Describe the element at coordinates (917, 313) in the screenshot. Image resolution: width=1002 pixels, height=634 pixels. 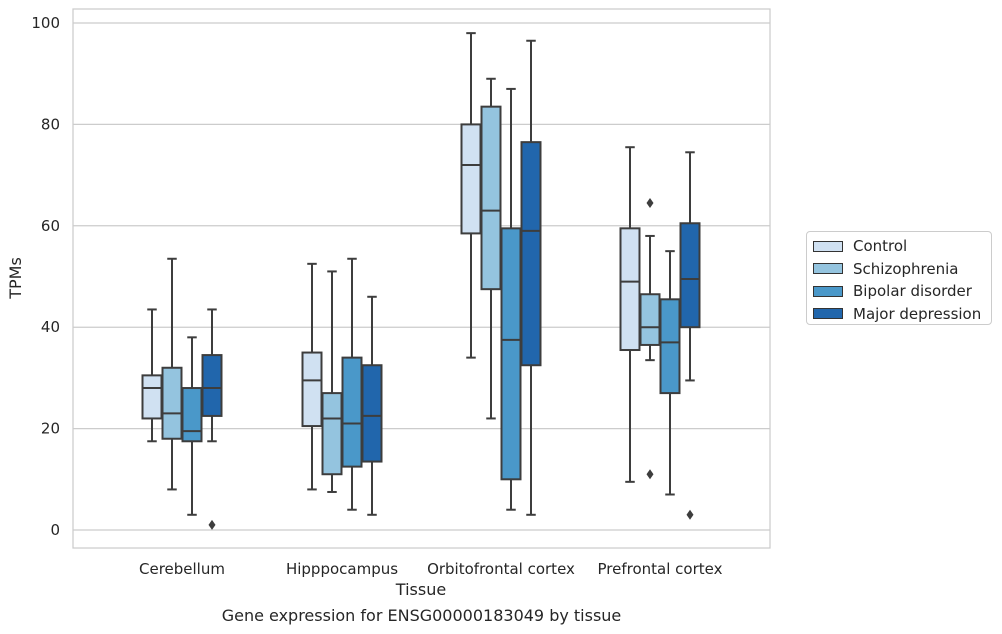
I see `legend-label: Major depression` at that location.